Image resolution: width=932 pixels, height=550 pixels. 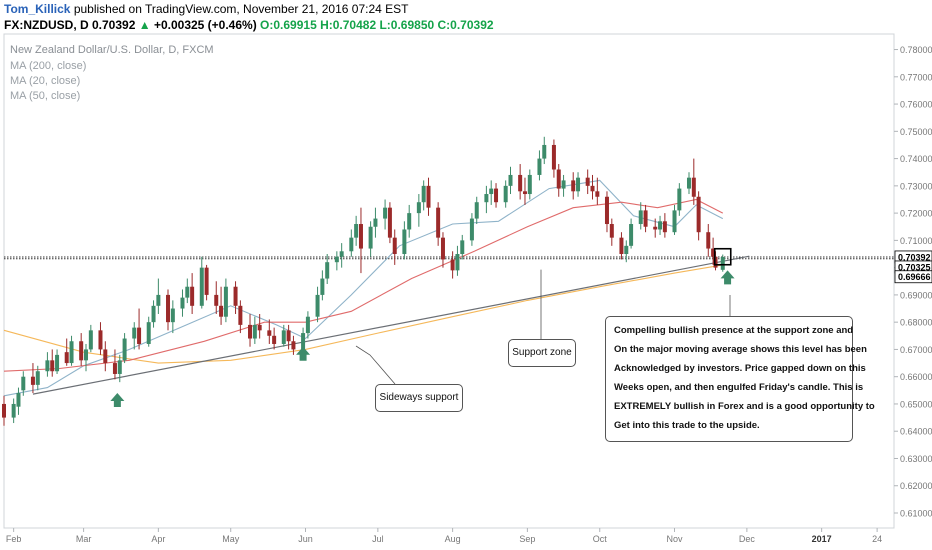 I want to click on sideways-pointer, so click(x=375, y=365).